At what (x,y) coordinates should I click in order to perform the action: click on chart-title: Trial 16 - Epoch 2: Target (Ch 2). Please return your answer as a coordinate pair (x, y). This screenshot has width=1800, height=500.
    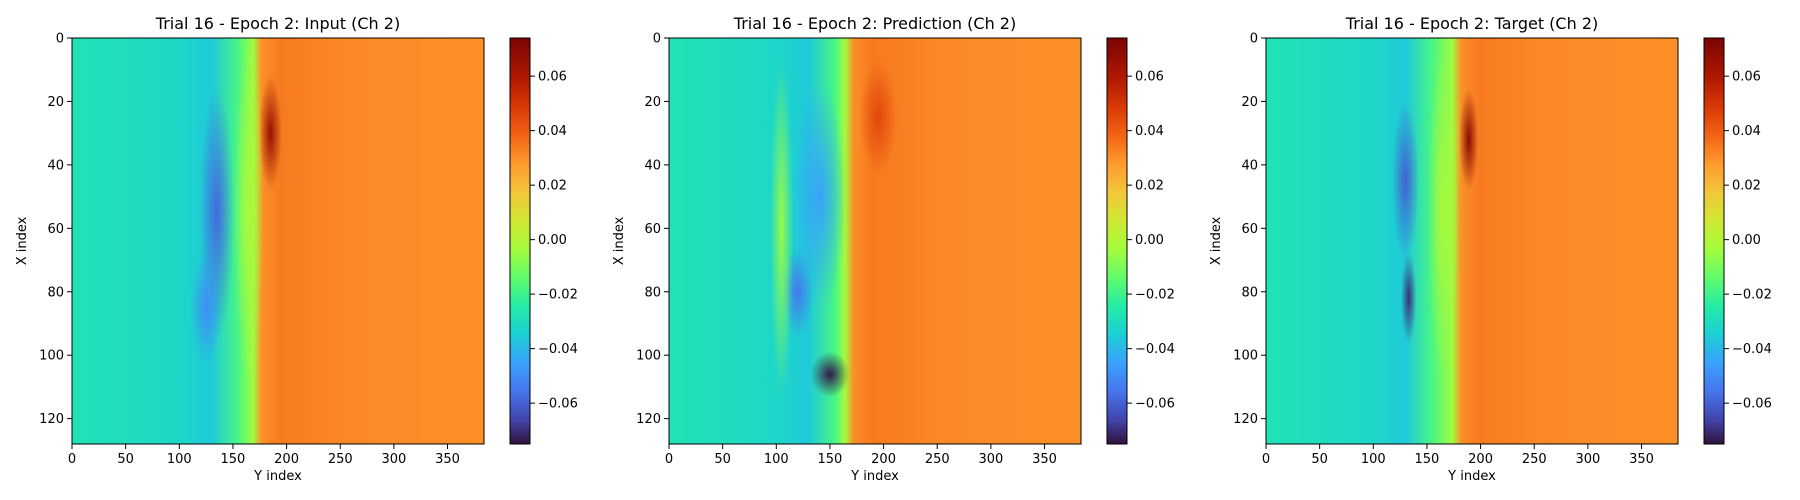
    Looking at the image, I should click on (1471, 23).